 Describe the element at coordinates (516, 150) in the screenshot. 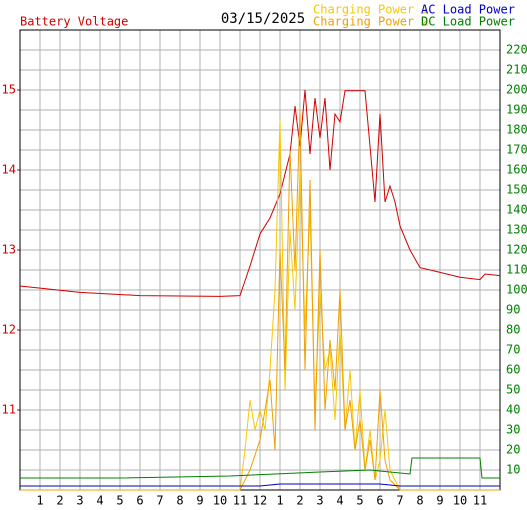

I see `y2-tick-label: 170` at that location.